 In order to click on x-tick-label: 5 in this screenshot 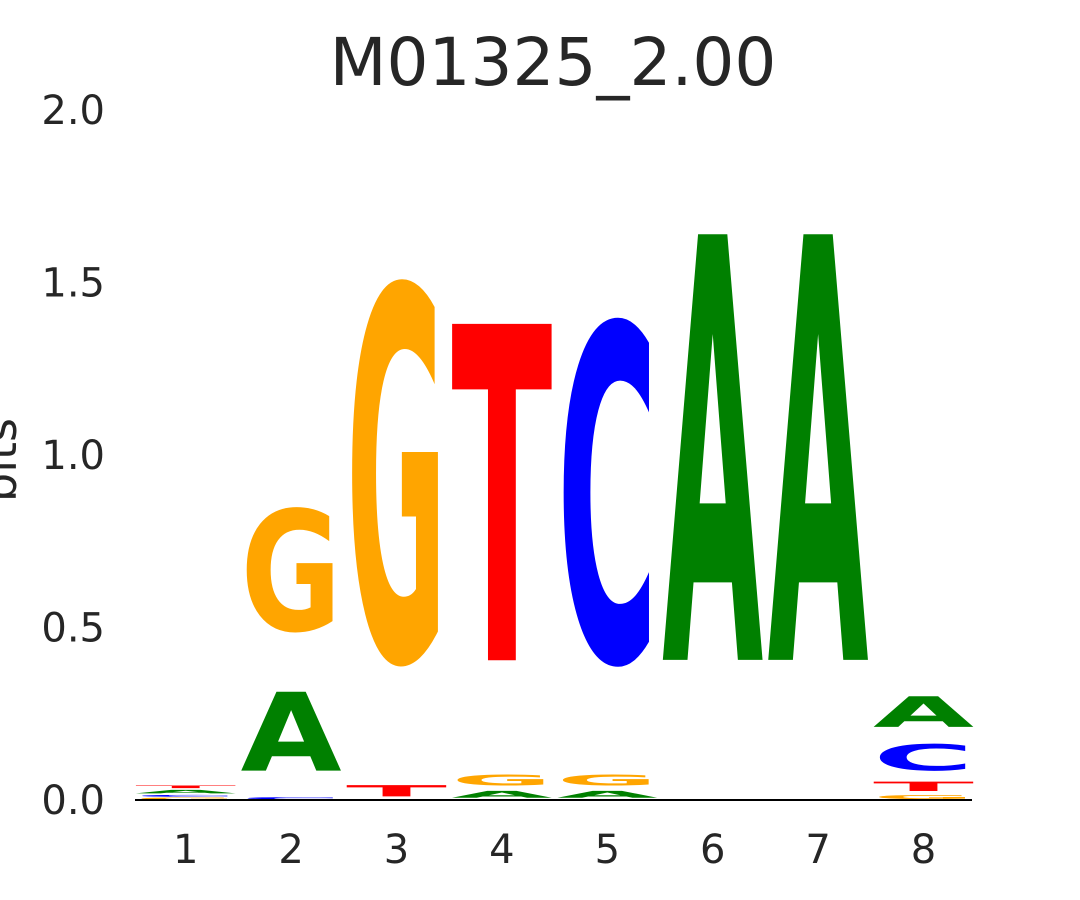, I will do `click(607, 850)`.